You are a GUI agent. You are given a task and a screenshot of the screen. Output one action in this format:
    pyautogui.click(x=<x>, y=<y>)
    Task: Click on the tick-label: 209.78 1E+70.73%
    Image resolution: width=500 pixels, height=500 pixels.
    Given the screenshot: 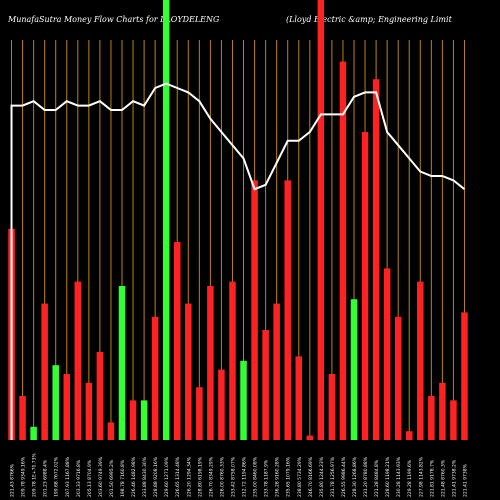 What is the action you would take?
    pyautogui.click(x=35, y=474)
    